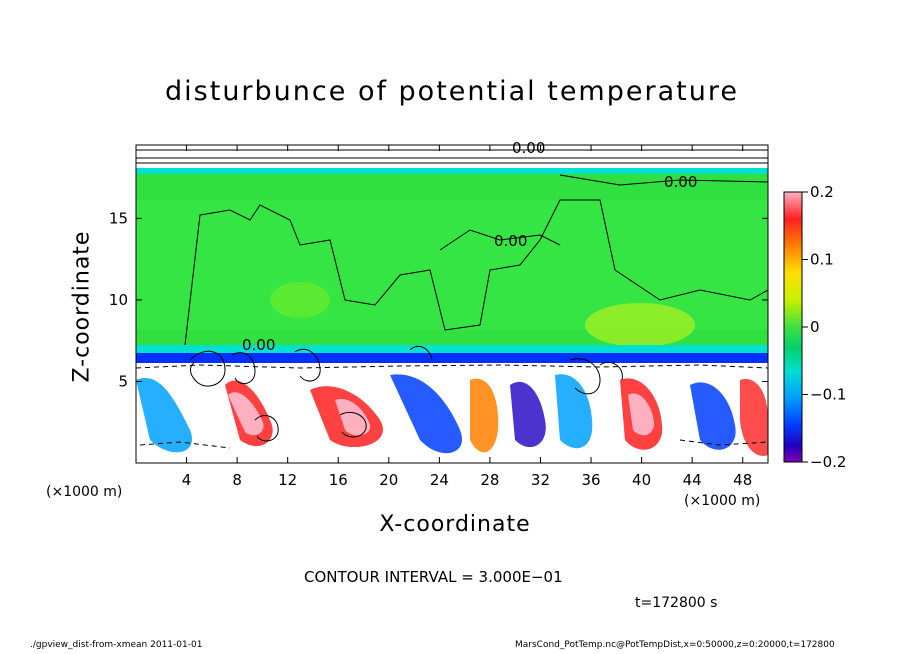 The width and height of the screenshot is (904, 654). Describe the element at coordinates (287, 480) in the screenshot. I see `x-tick-label: 12` at that location.